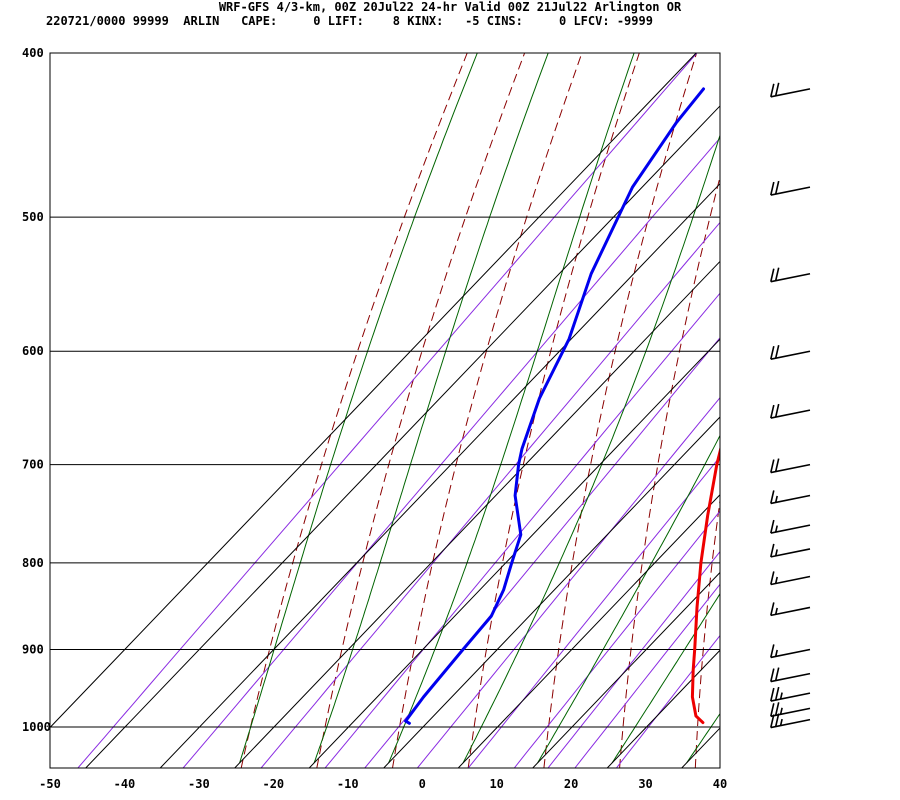 The height and width of the screenshot is (800, 900). What do you see at coordinates (33, 351) in the screenshot?
I see `pressure-tick-label: 600` at bounding box center [33, 351].